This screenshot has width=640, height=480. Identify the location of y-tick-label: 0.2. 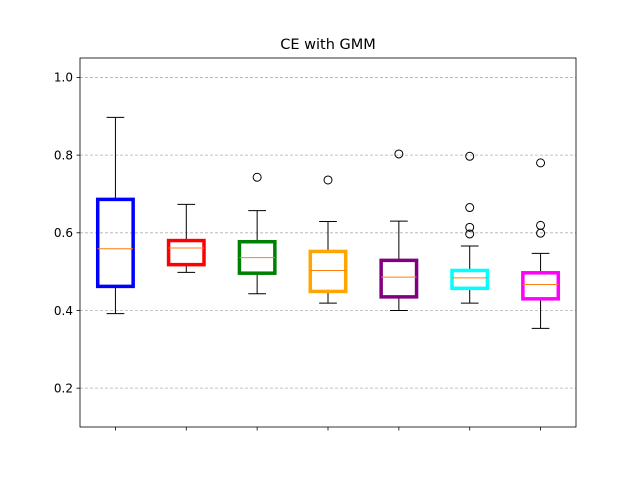
(63, 388).